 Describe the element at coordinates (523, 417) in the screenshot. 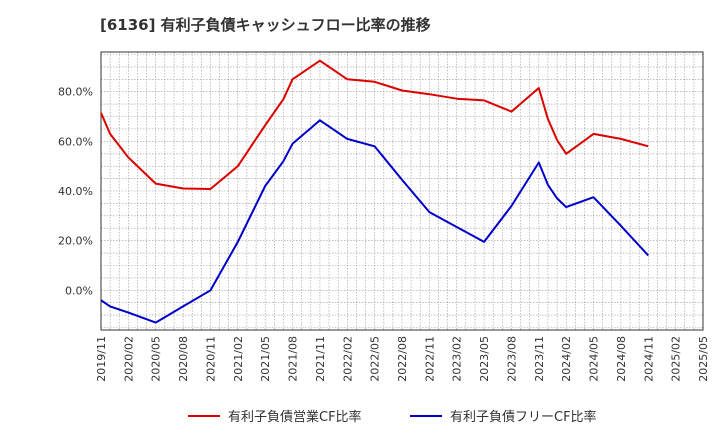

I see `legend-label: 有利子負債フリーCF比率` at that location.